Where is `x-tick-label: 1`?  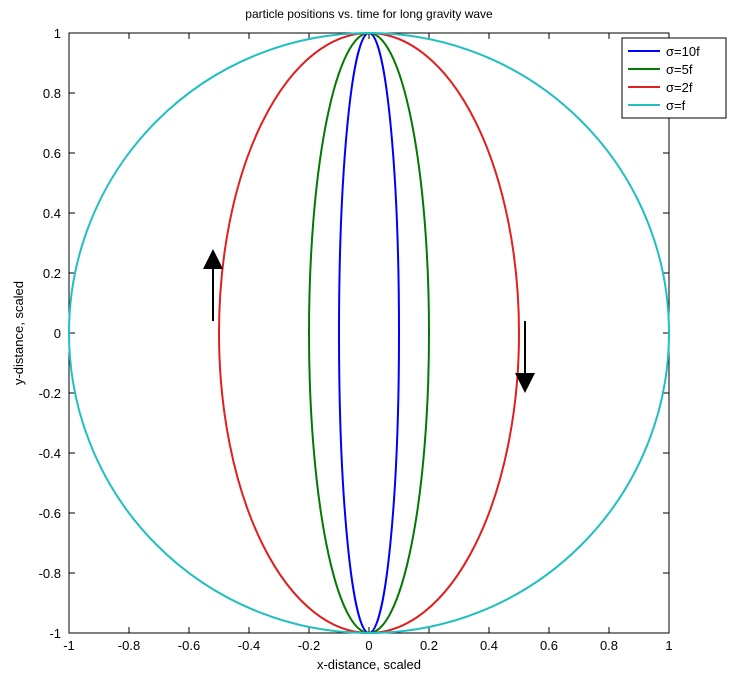
x-tick-label: 1 is located at coordinates (668, 645).